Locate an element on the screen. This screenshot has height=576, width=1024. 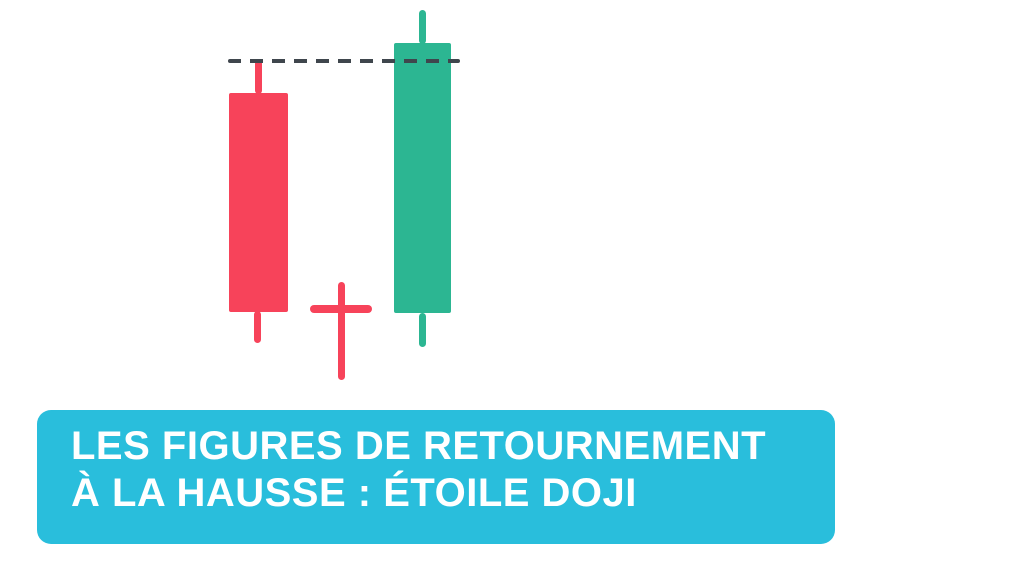
title-line-1: LES FIGURES DE RETOURNEMENT is located at coordinates (419, 446).